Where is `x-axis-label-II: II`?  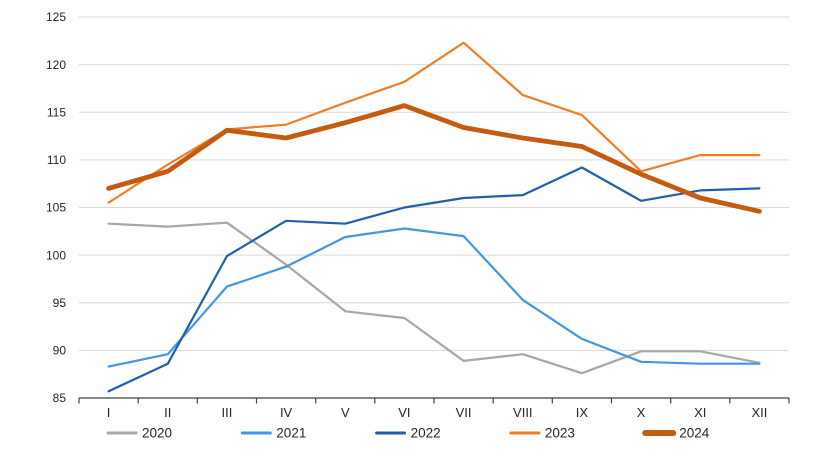 x-axis-label-II: II is located at coordinates (167, 412).